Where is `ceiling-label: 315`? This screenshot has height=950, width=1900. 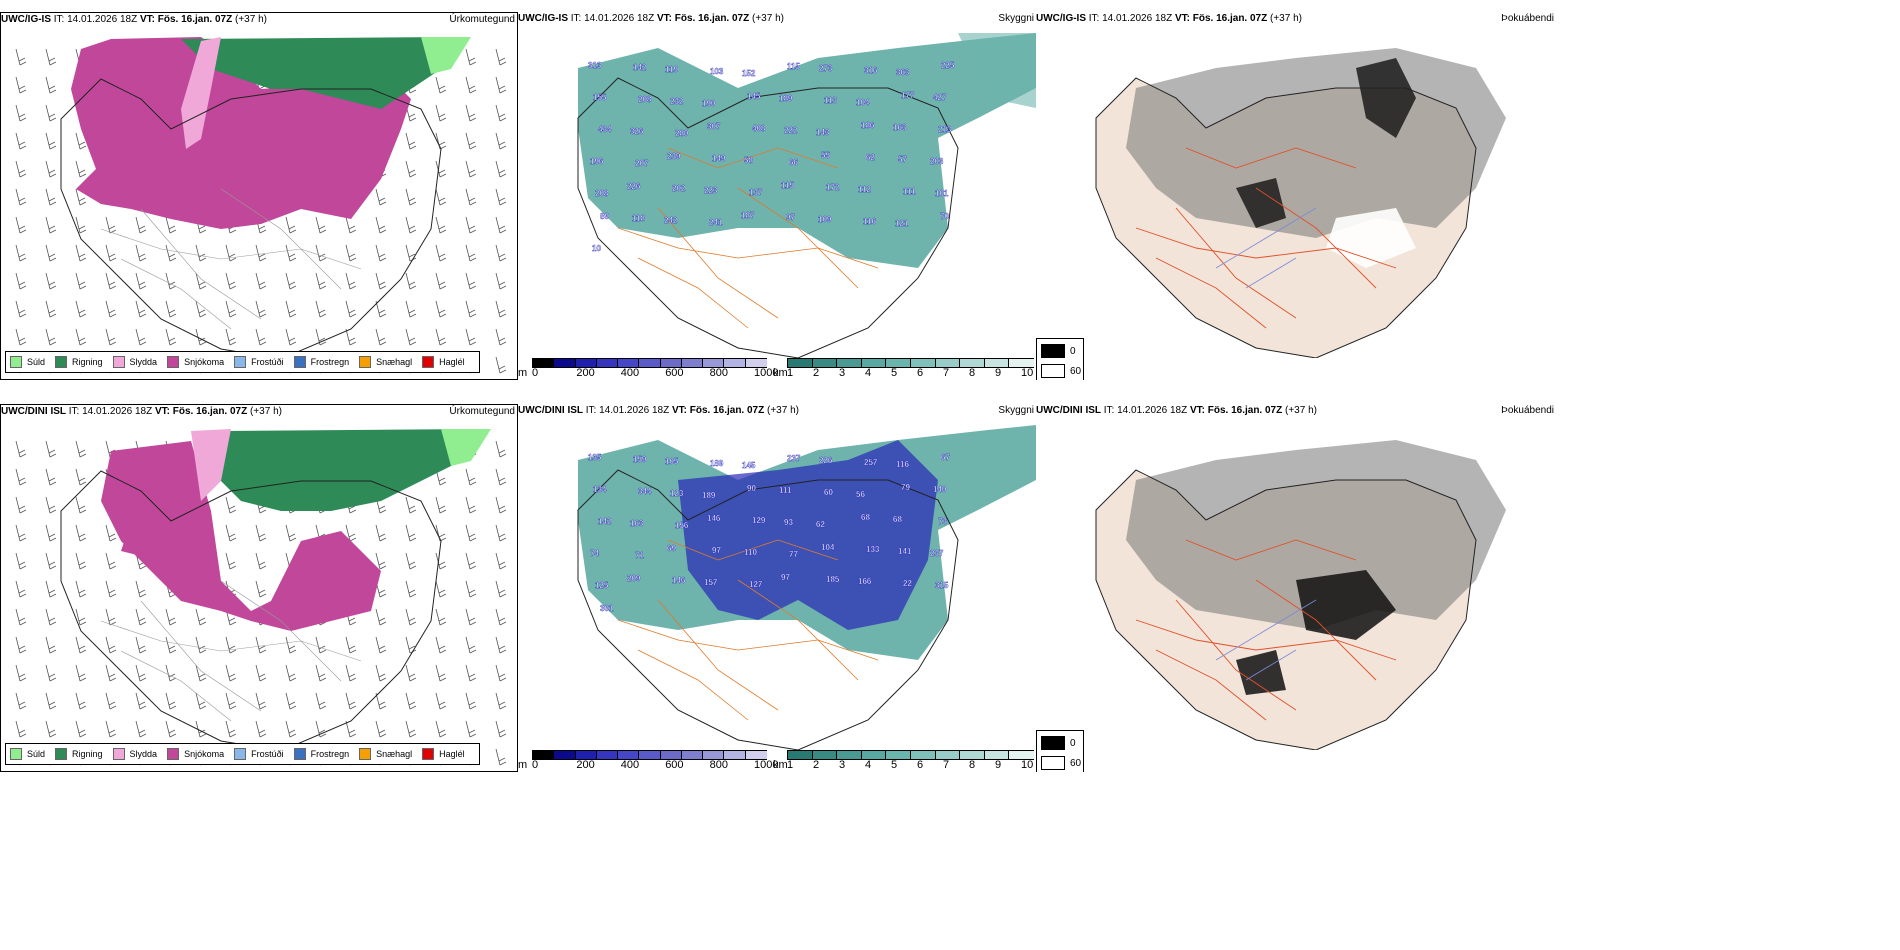
ceiling-label: 315 is located at coordinates (942, 585).